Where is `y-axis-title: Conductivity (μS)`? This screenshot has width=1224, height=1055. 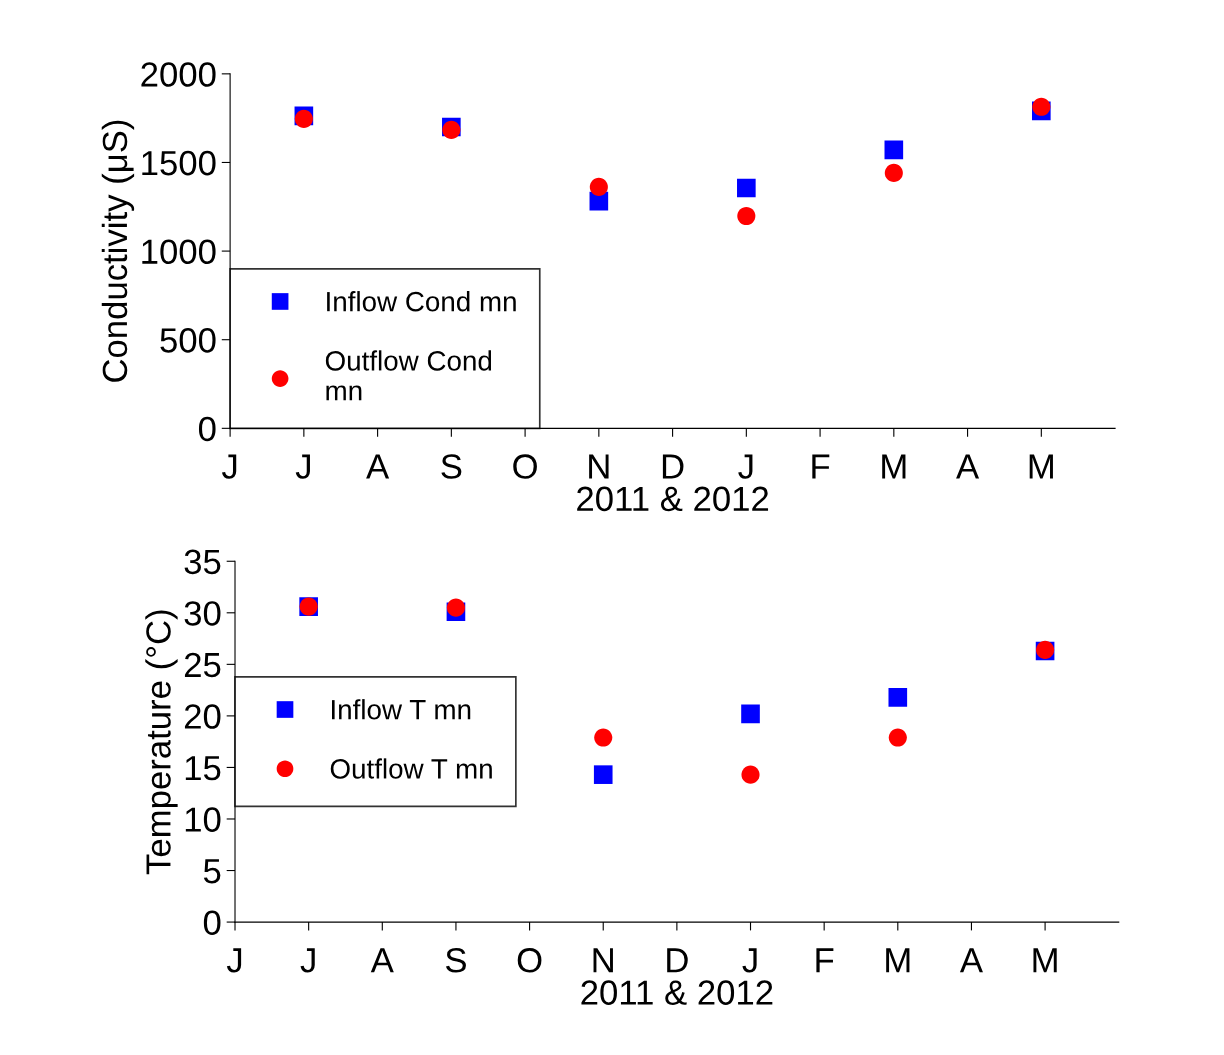
y-axis-title: Conductivity (μS) is located at coordinates (118, 251).